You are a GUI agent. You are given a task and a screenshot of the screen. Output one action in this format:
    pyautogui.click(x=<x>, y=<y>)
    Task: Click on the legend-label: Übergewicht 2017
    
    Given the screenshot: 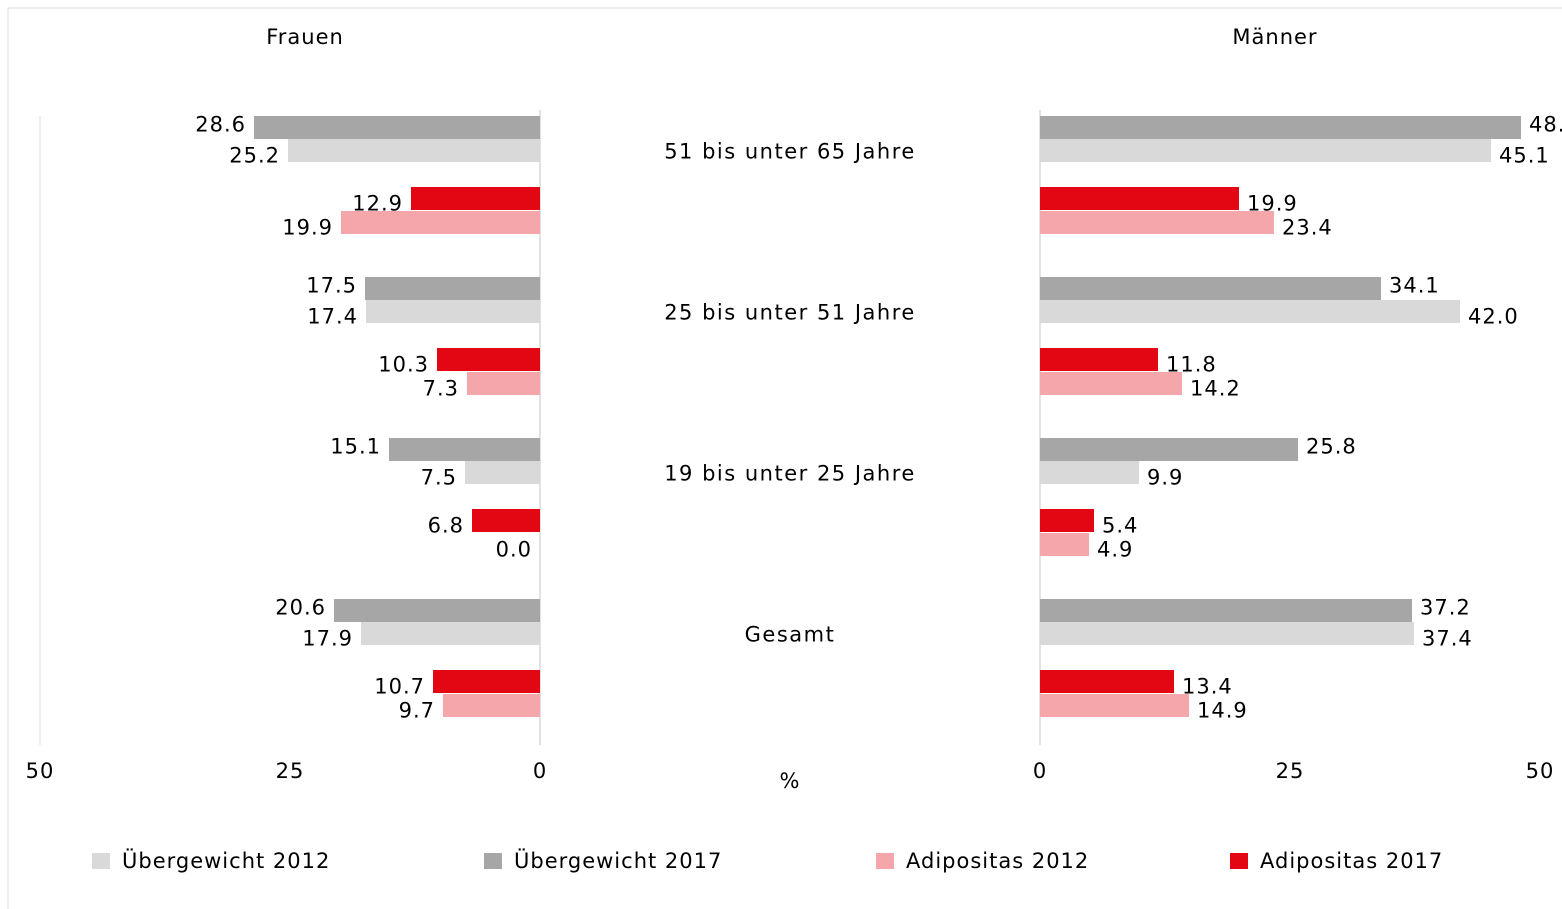 What is the action you would take?
    pyautogui.click(x=618, y=860)
    